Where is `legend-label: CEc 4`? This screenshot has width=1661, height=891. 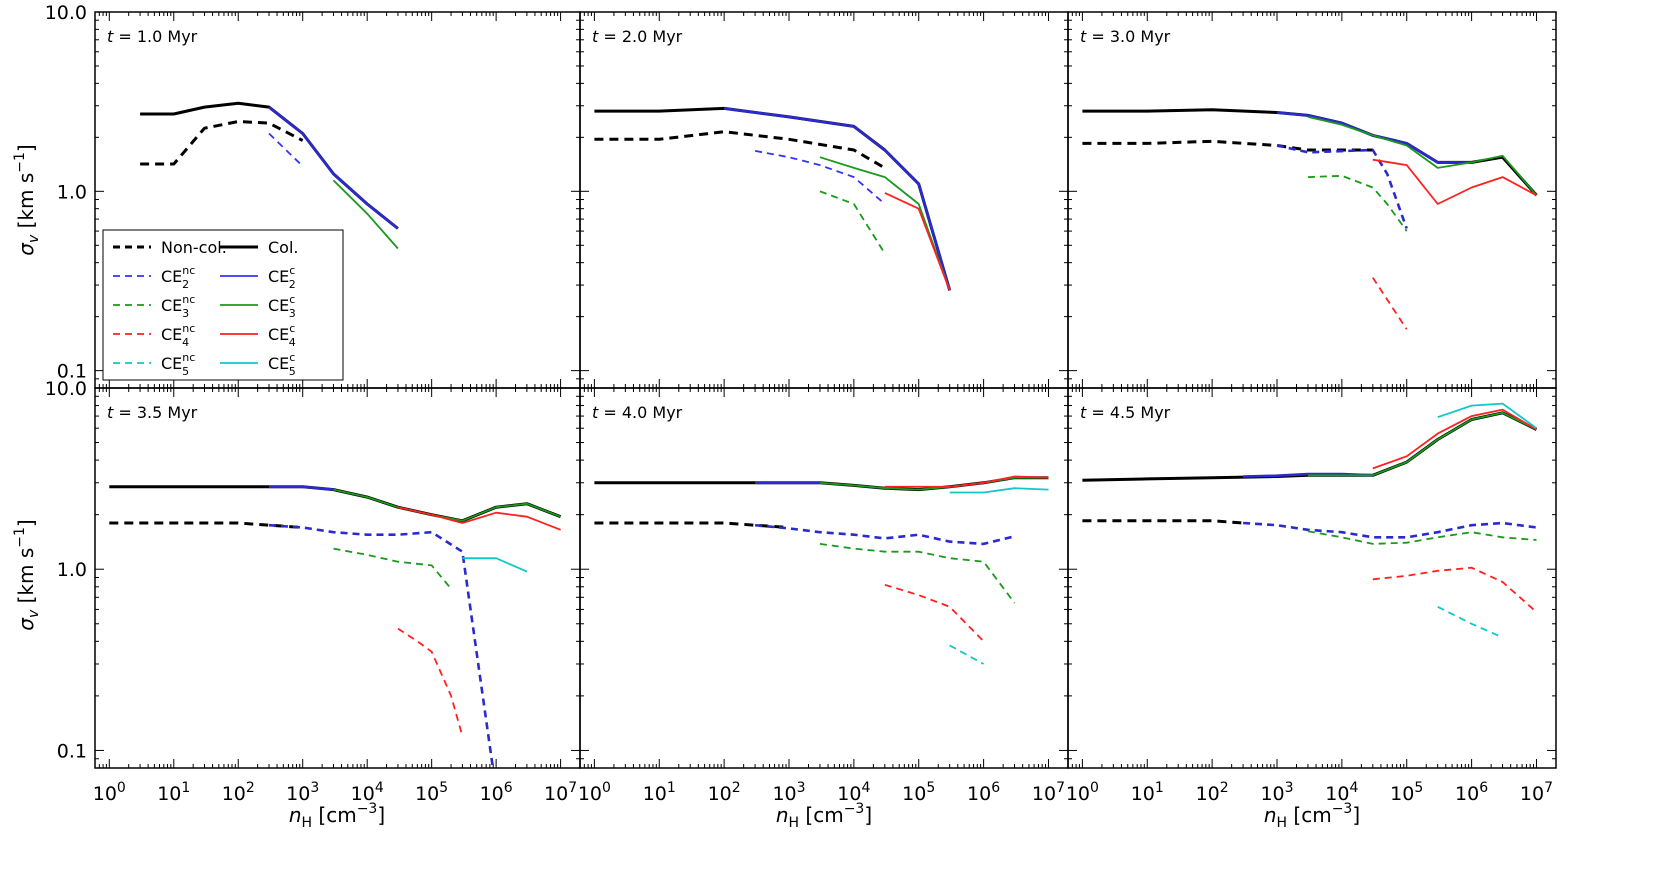
legend-label: CEc 4 is located at coordinates (282, 335).